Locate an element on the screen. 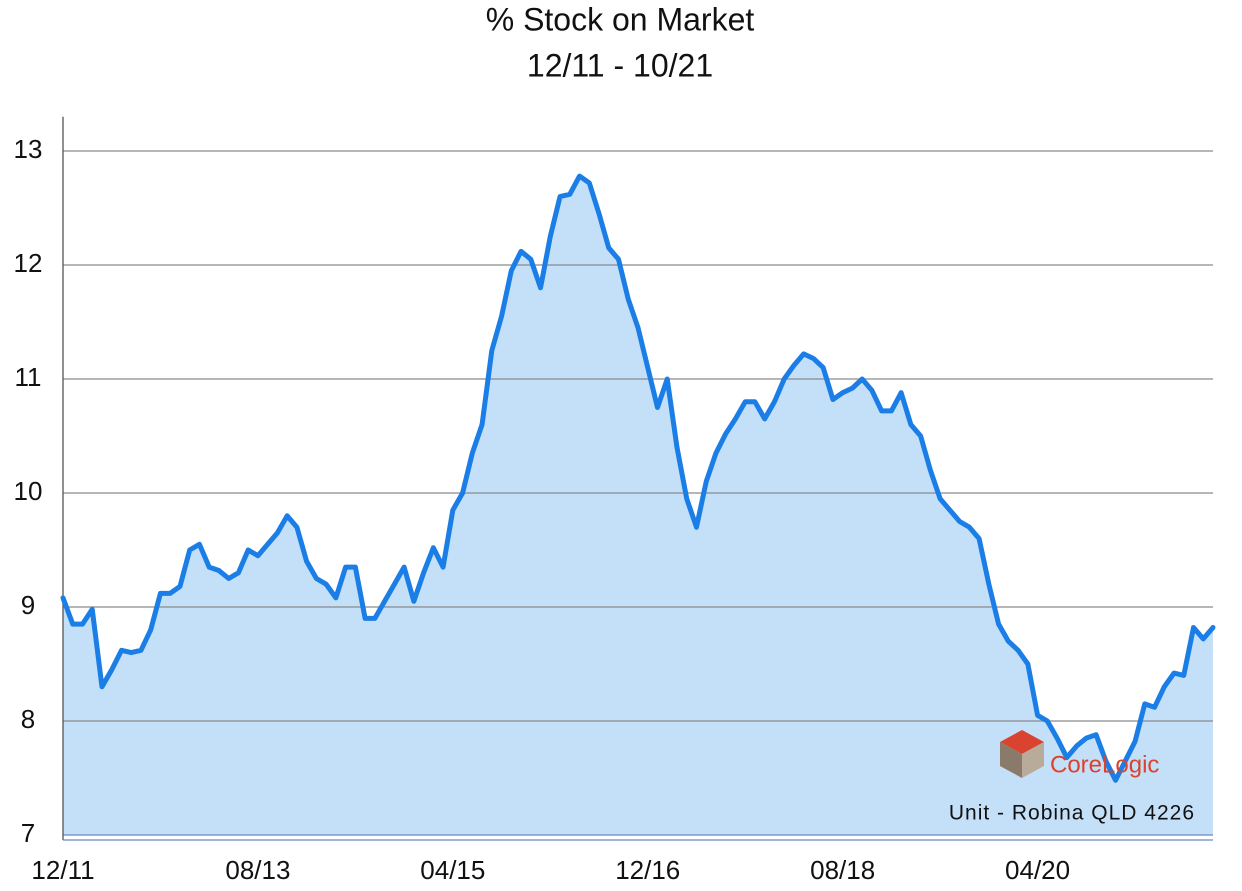  x-tick-label: 12/11 is located at coordinates (62, 870).